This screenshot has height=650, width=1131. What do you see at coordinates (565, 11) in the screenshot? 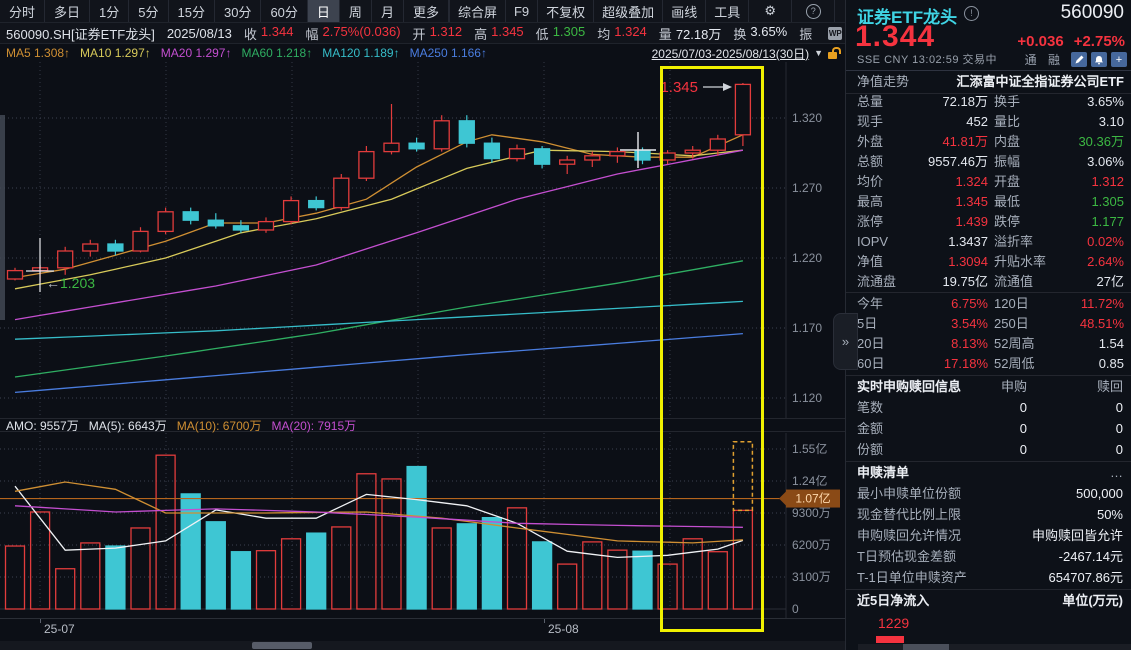
I see `tool-button-2: 不复权` at bounding box center [565, 11].